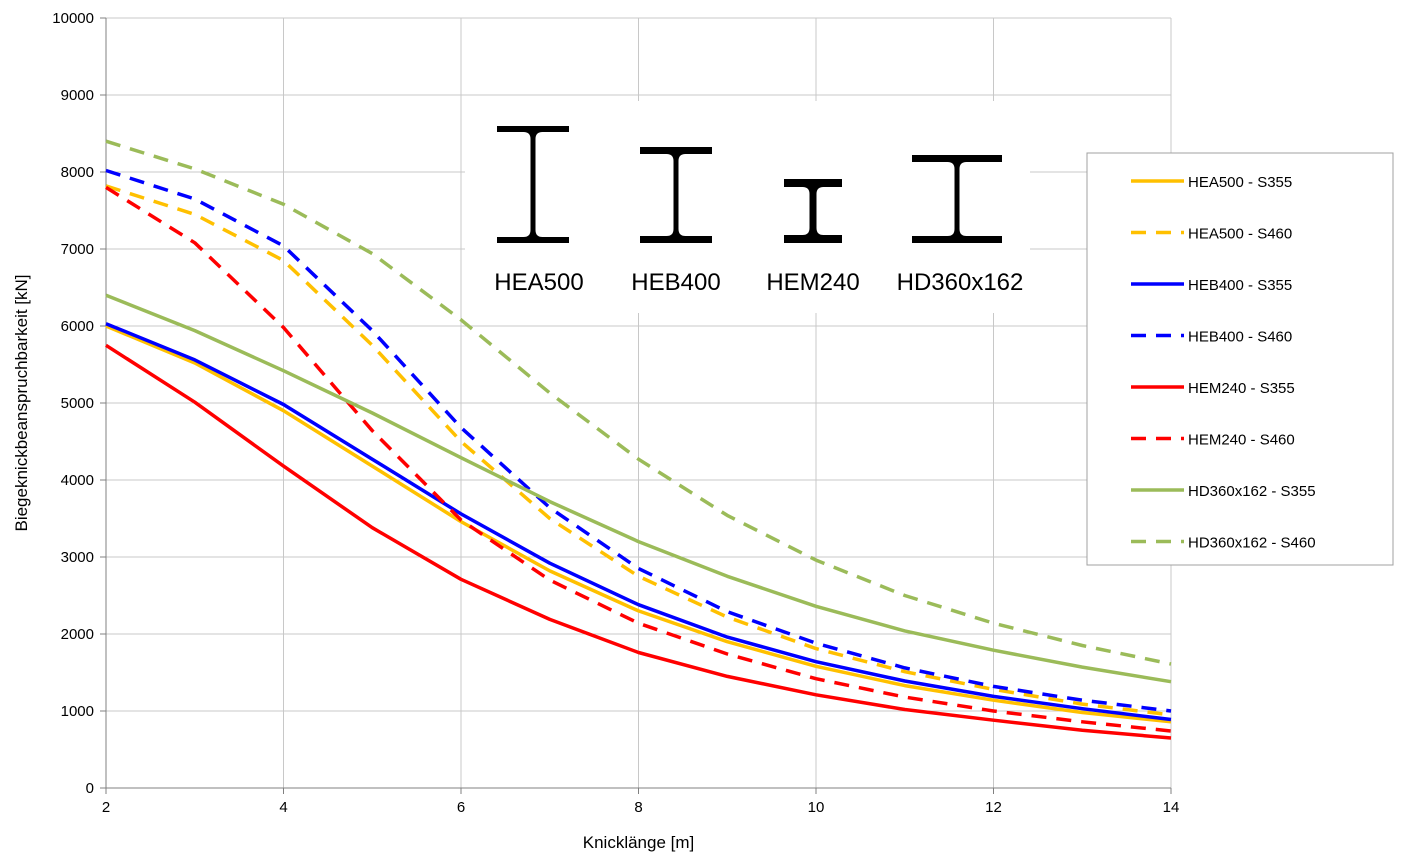  Describe the element at coordinates (77, 634) in the screenshot. I see `y-tick-label-2000: 2000` at that location.